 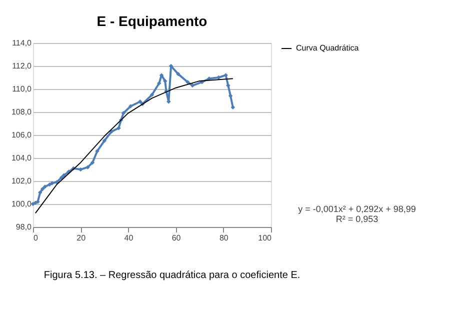 What do you see at coordinates (224, 238) in the screenshot?
I see `x-tick-label: 80` at bounding box center [224, 238].